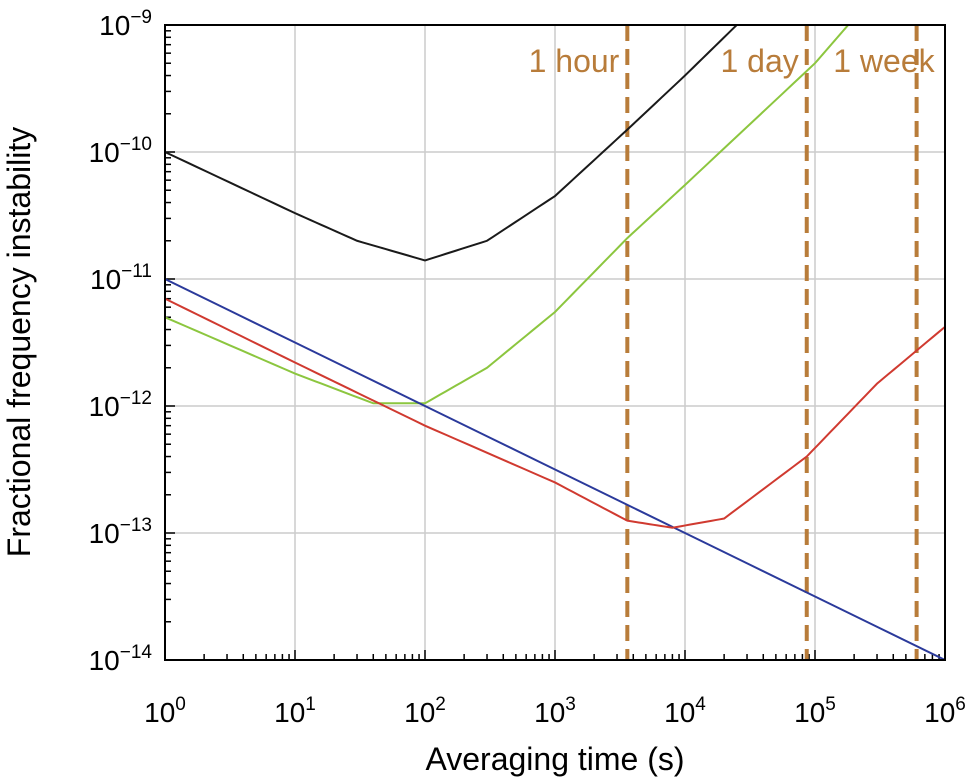 This screenshot has width=980, height=781. I want to click on x-tick-label: 10³, so click(555, 711).